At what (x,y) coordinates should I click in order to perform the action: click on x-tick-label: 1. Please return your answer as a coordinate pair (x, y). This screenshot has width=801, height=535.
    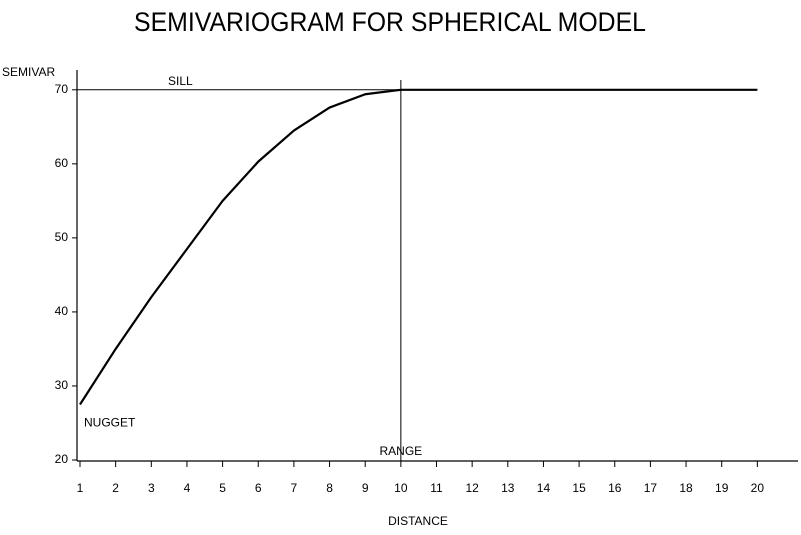
    Looking at the image, I should click on (80, 488).